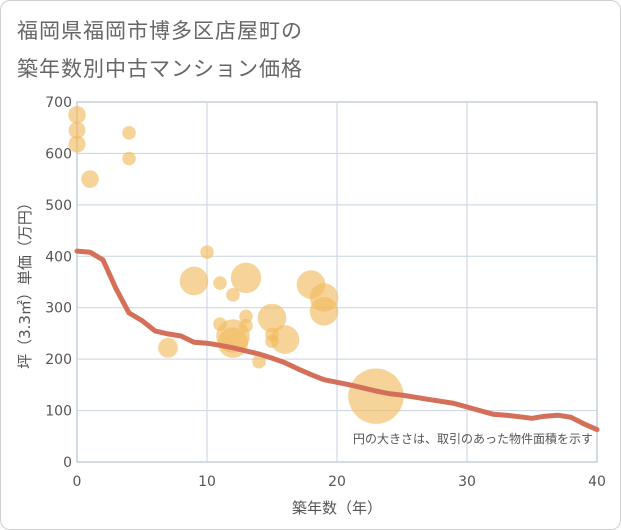 The width and height of the screenshot is (621, 530). I want to click on y-tick-label: 600, so click(58, 154).